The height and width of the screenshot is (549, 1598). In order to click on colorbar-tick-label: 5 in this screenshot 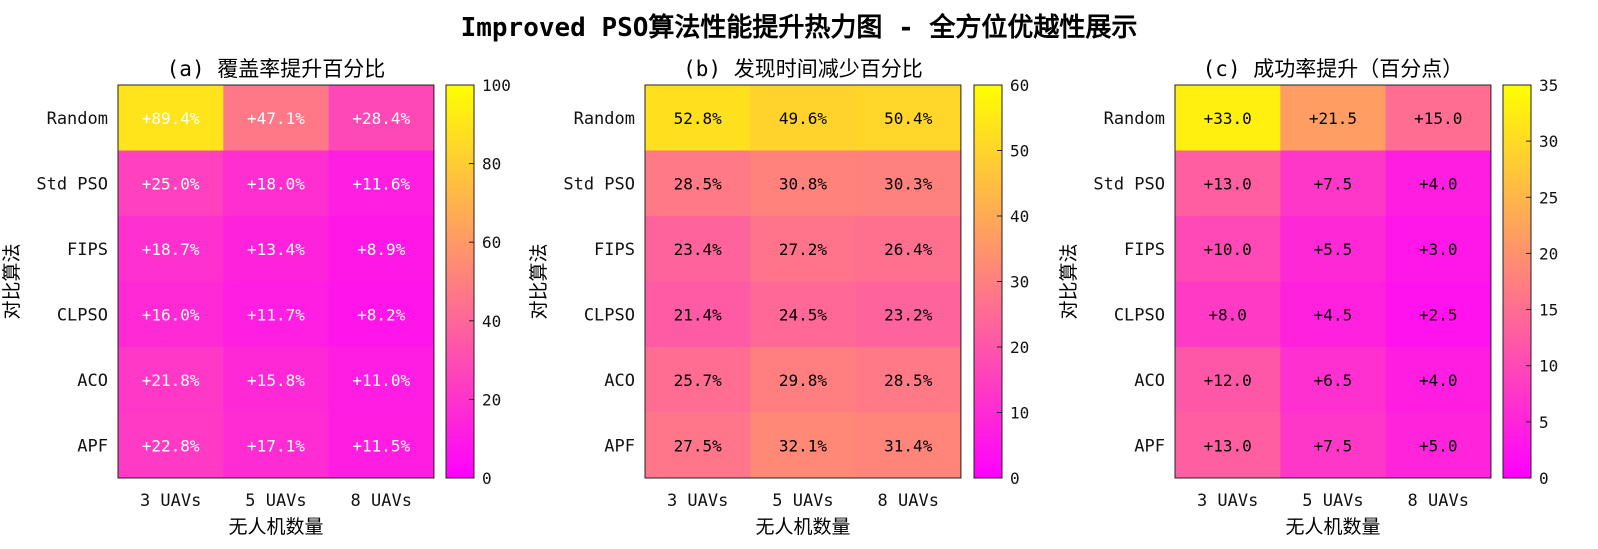, I will do `click(1544, 422)`.